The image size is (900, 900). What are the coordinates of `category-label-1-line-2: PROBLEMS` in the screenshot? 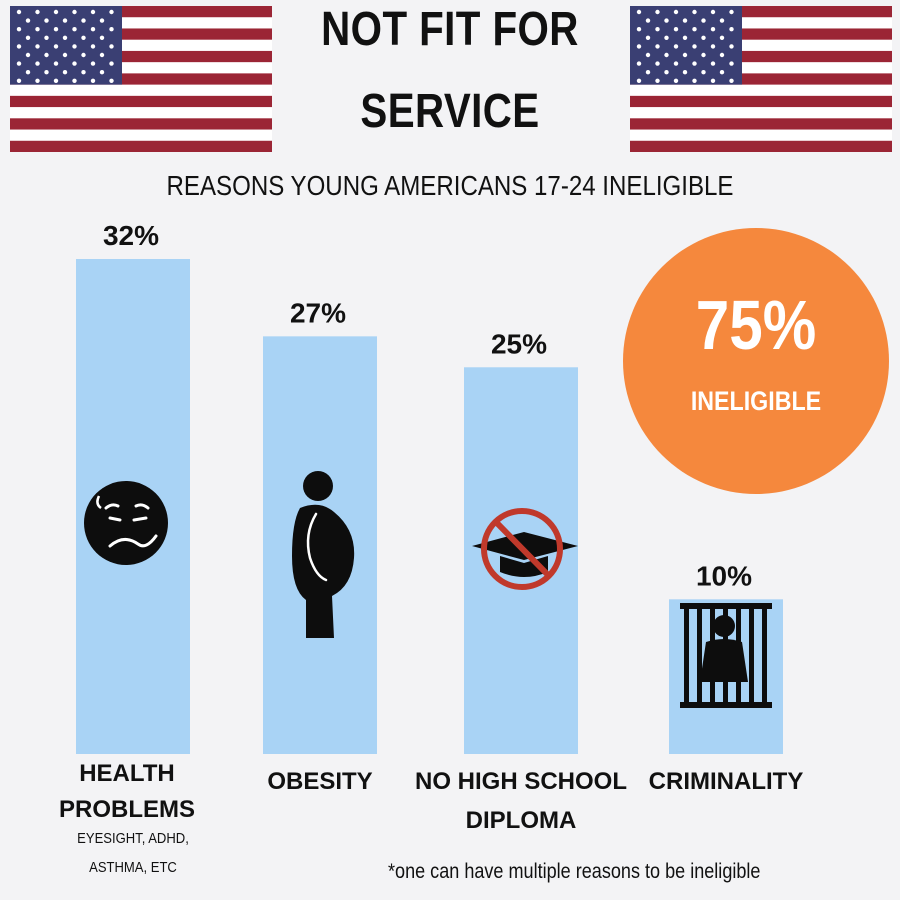 It's located at (127, 809).